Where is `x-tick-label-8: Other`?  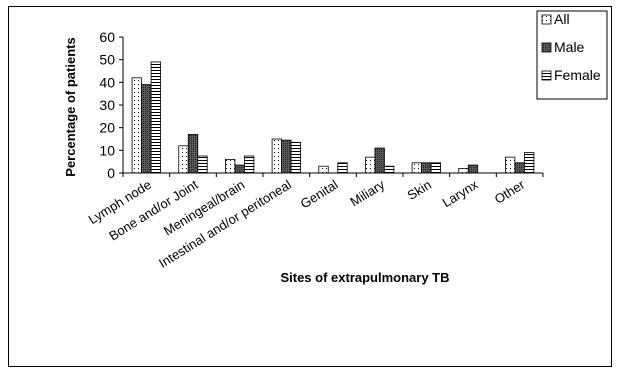
x-tick-label-8: Other is located at coordinates (510, 191).